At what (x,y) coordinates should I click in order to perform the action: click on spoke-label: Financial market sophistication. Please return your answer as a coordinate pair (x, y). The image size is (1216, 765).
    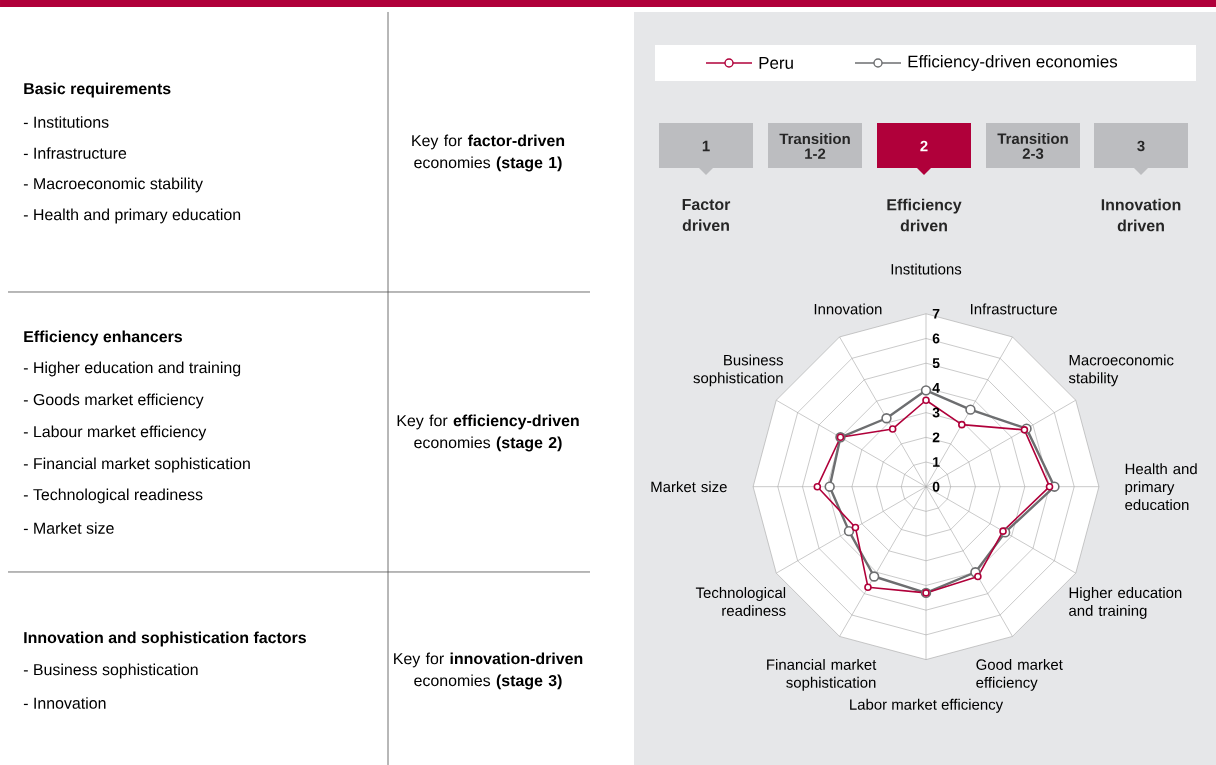
    Looking at the image, I should click on (822, 674).